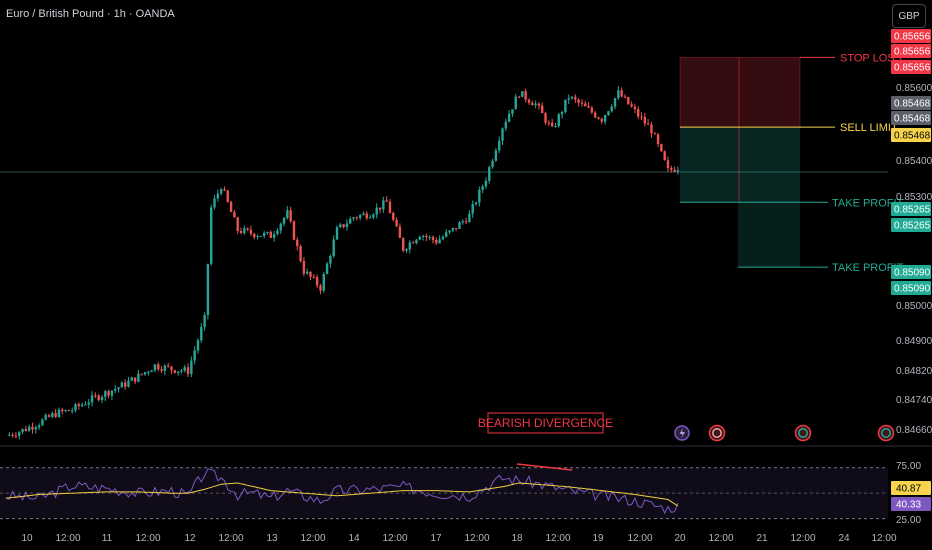  I want to click on economic-event-icon-inner, so click(803, 433).